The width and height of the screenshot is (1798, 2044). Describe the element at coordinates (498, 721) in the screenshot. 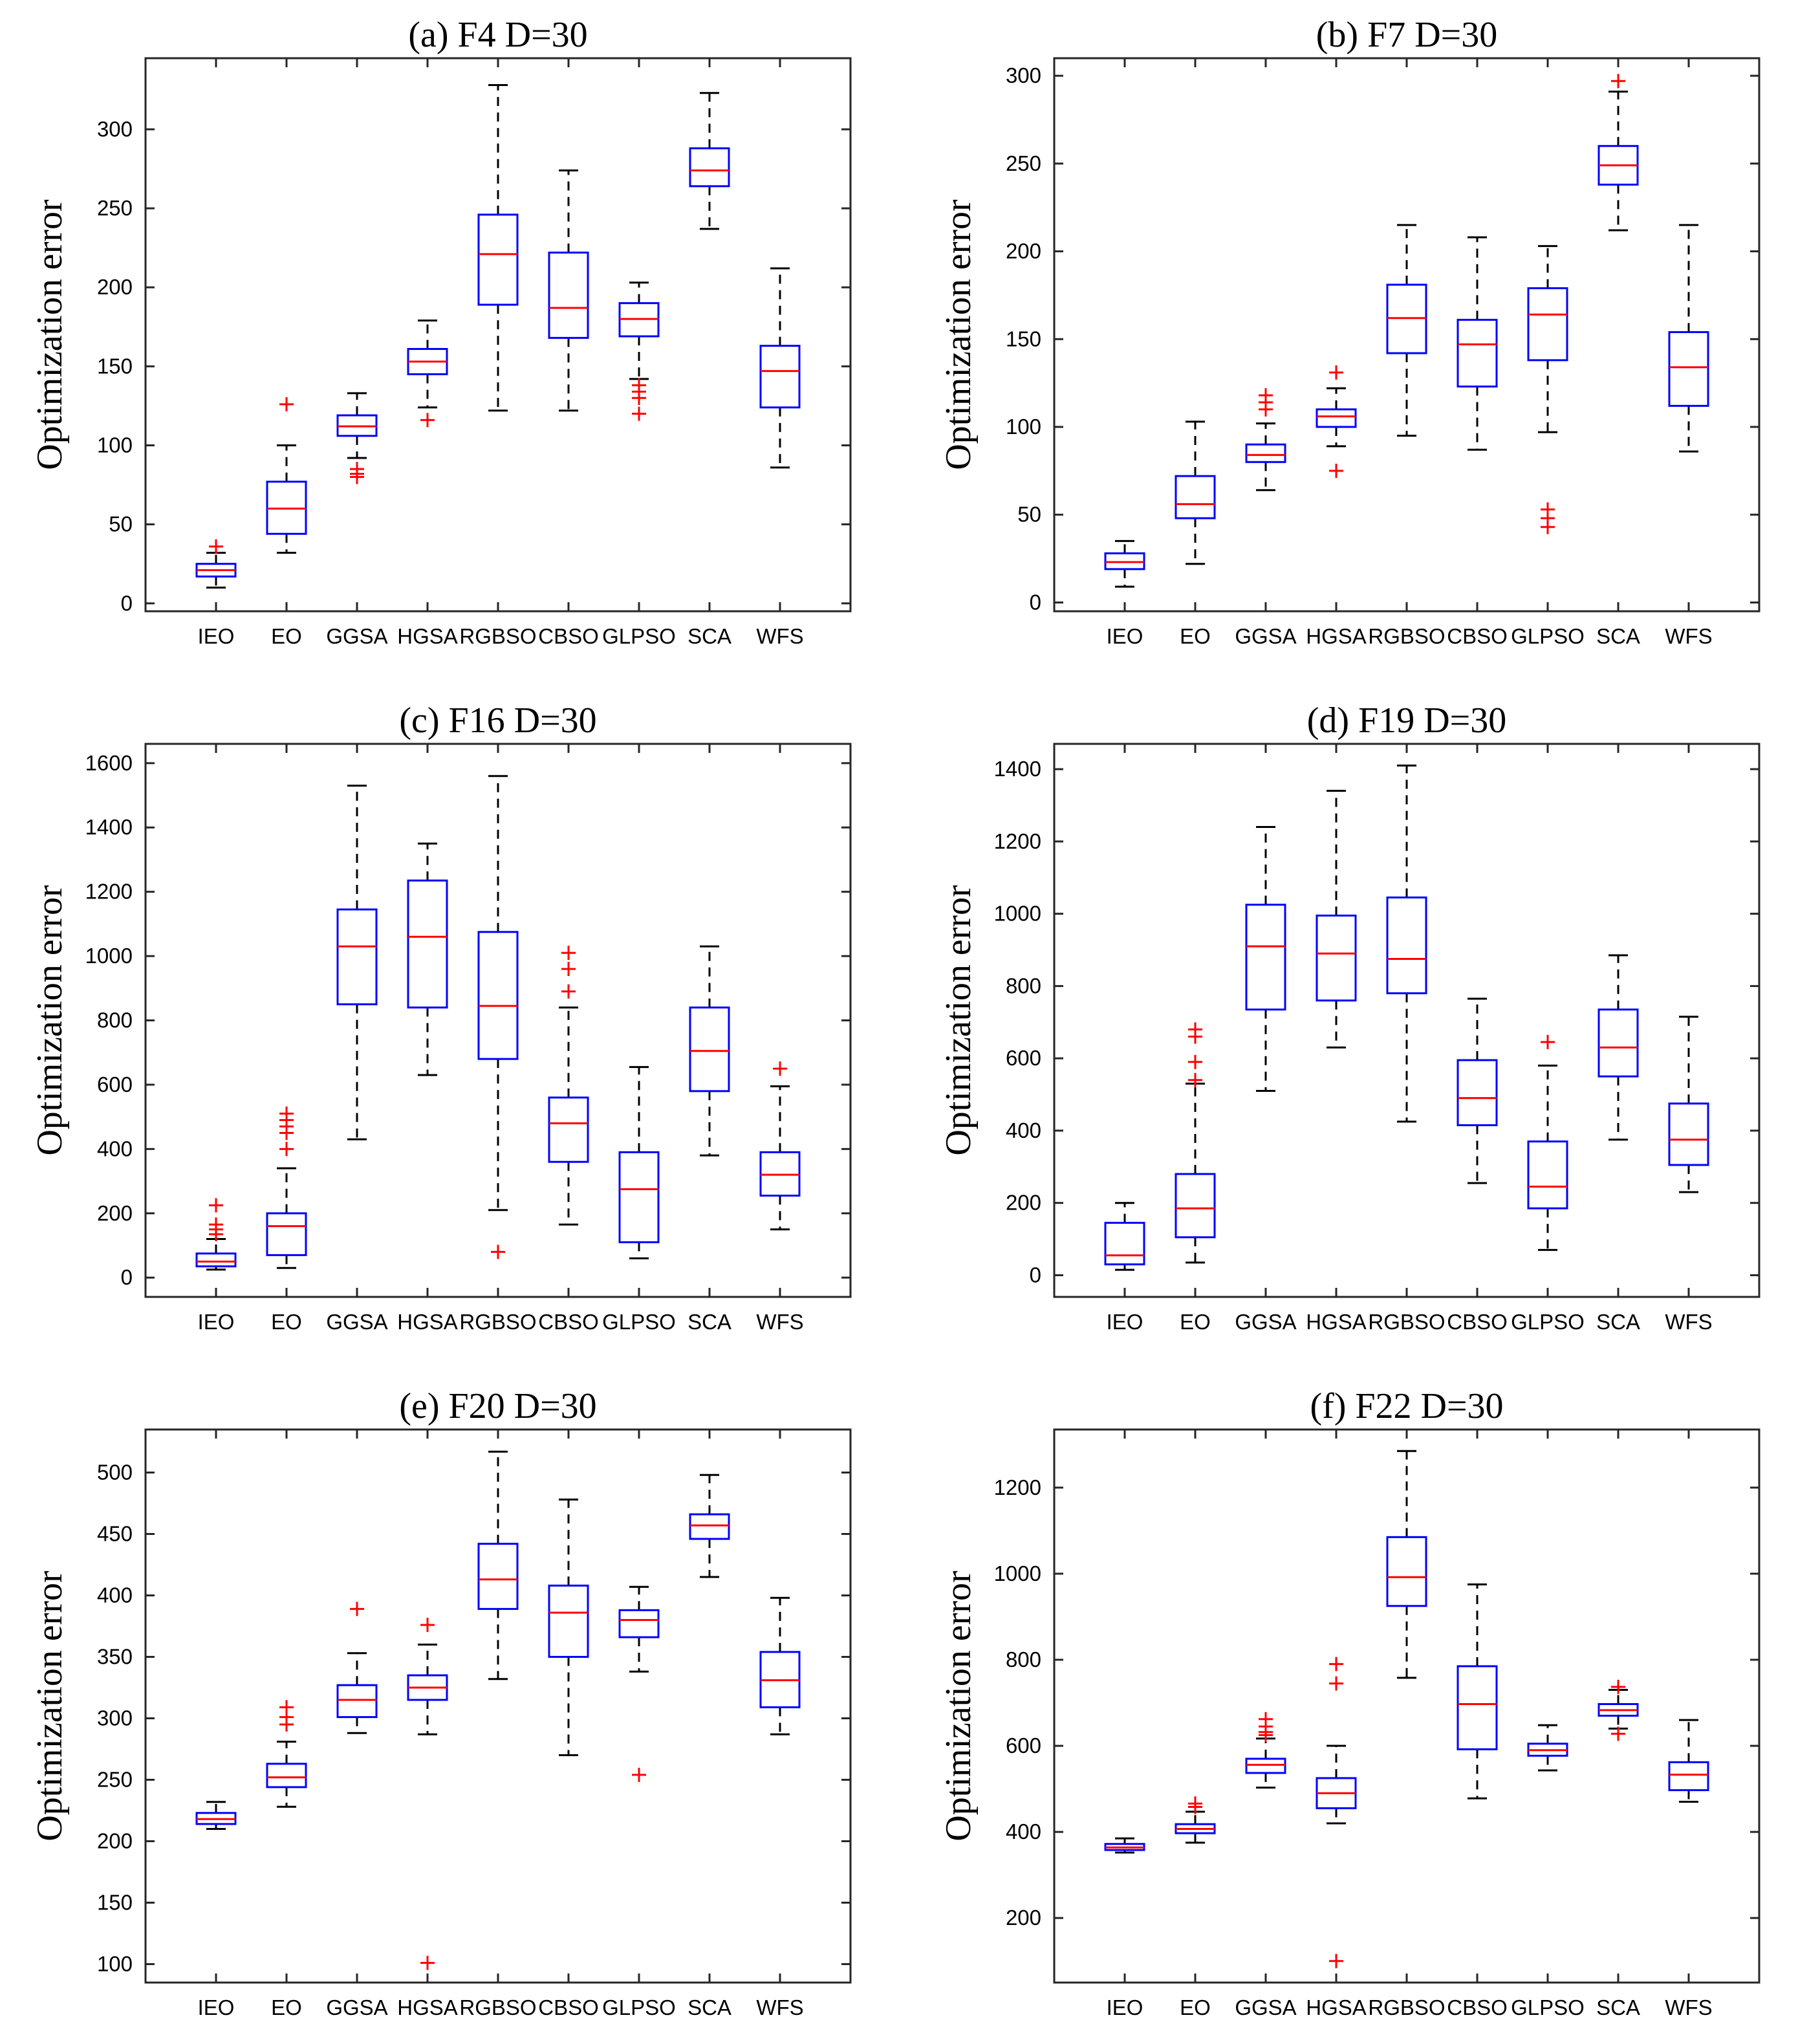

I see `chart-title: (c) F16 D=30` at that location.